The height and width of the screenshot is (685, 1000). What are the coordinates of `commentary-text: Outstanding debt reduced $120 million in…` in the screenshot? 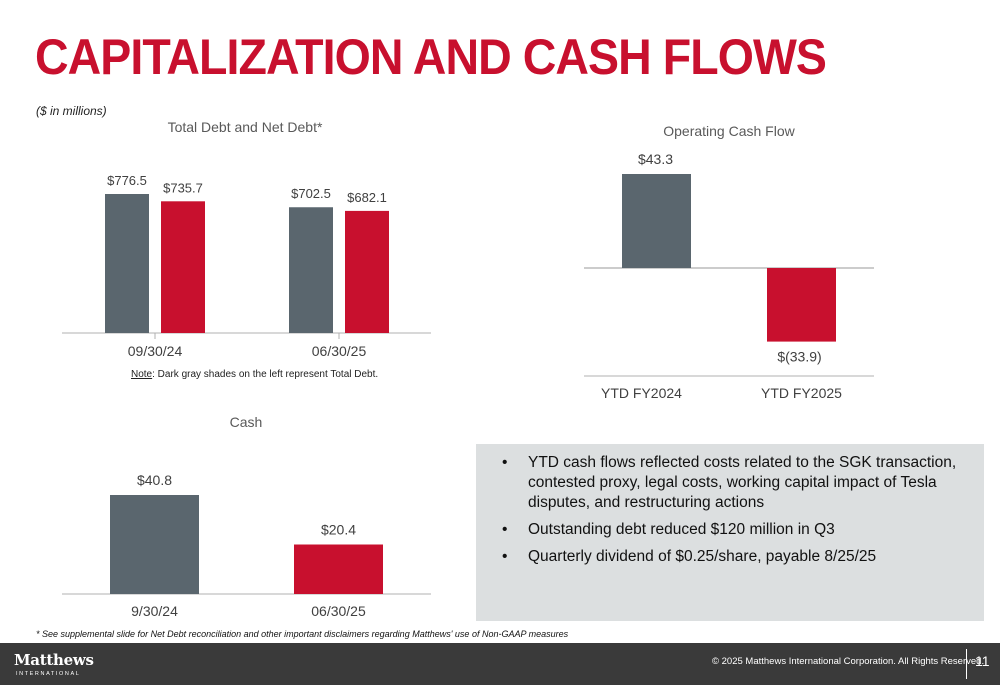 It's located at (681, 529).